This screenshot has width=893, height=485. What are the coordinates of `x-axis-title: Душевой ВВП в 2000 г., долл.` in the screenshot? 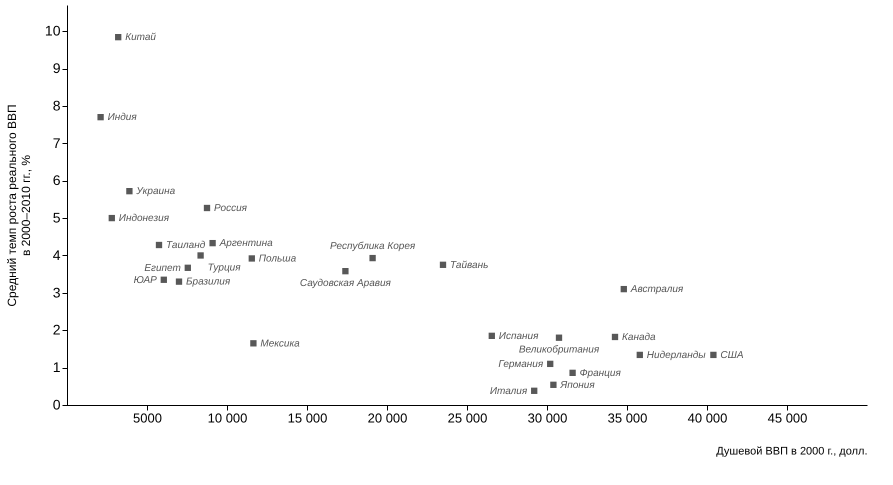 It's located at (792, 452).